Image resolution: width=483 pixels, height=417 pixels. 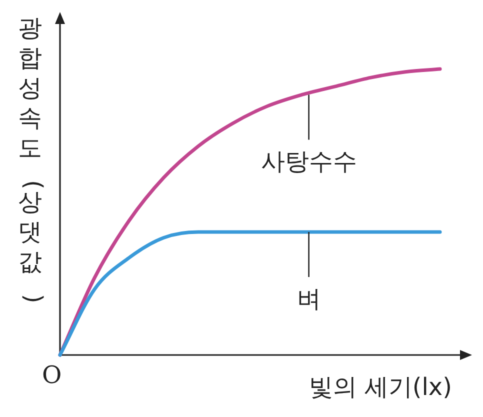 What do you see at coordinates (308, 299) in the screenshot?
I see `text: 벼` at bounding box center [308, 299].